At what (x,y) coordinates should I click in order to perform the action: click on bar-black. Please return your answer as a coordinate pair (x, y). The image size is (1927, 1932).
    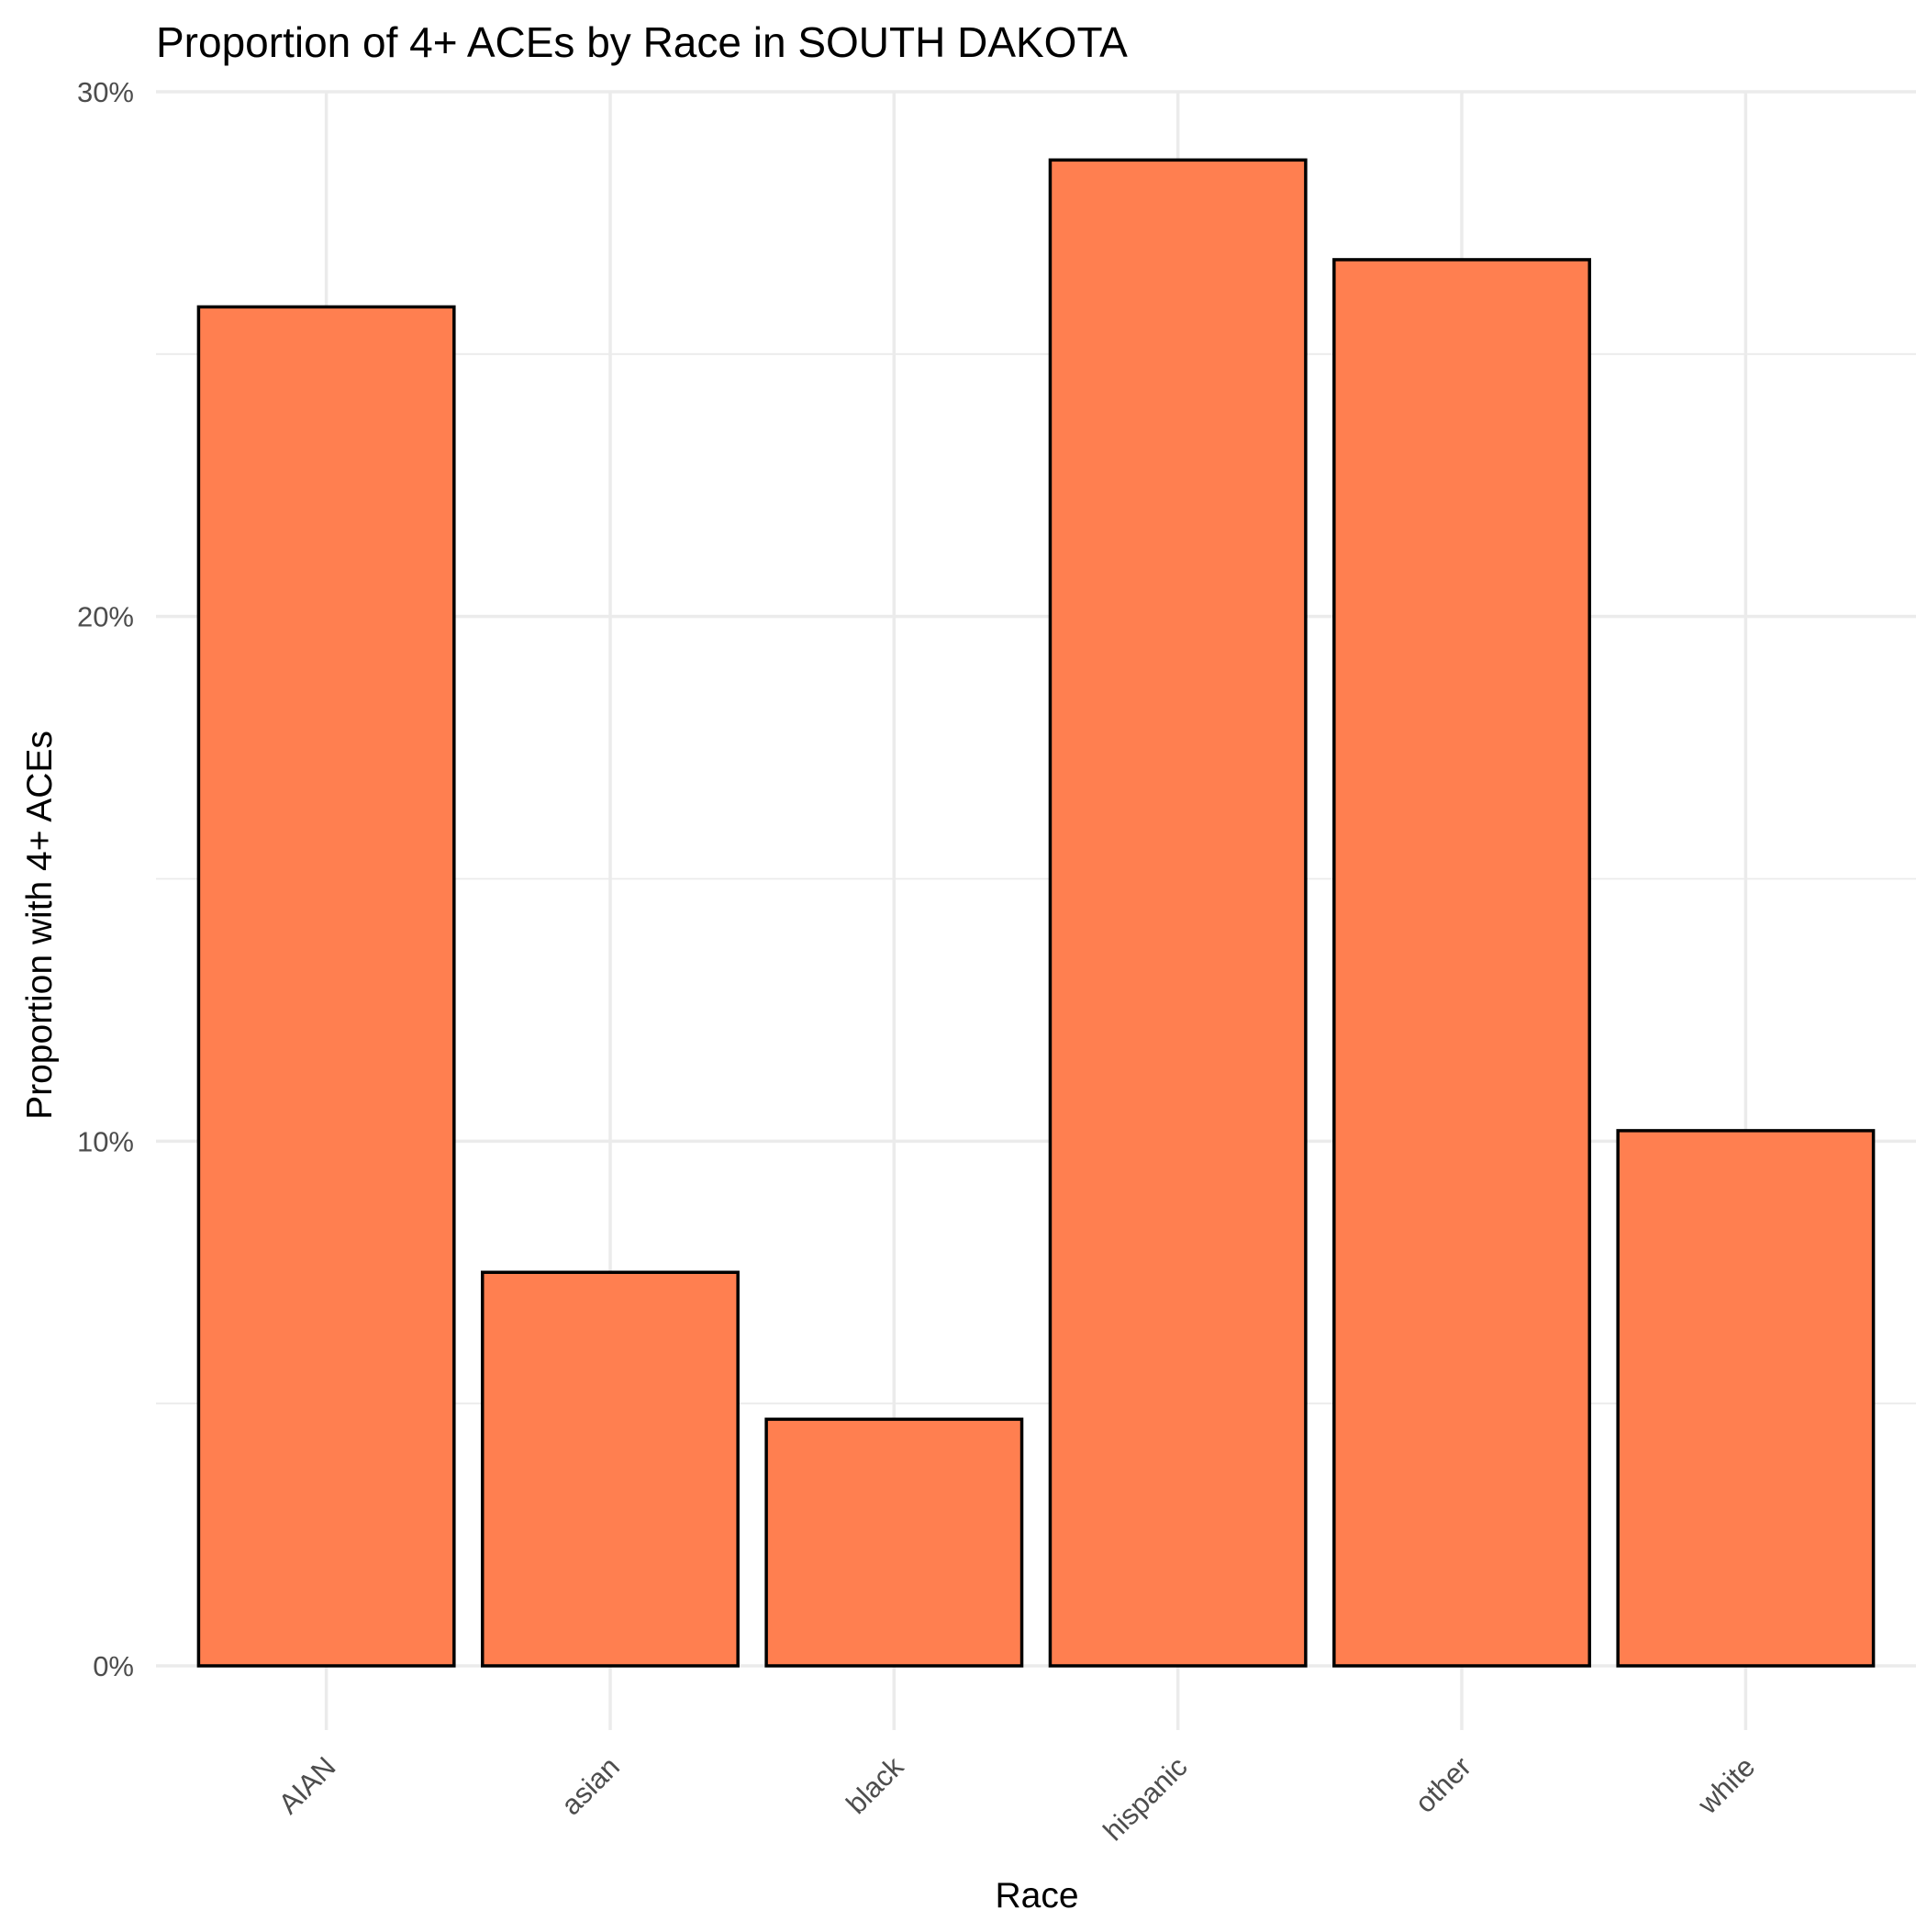
    Looking at the image, I should click on (894, 1542).